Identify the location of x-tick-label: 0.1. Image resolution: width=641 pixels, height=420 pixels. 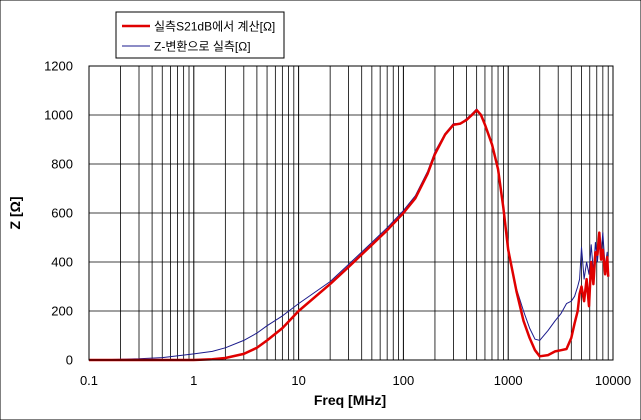
(89, 380).